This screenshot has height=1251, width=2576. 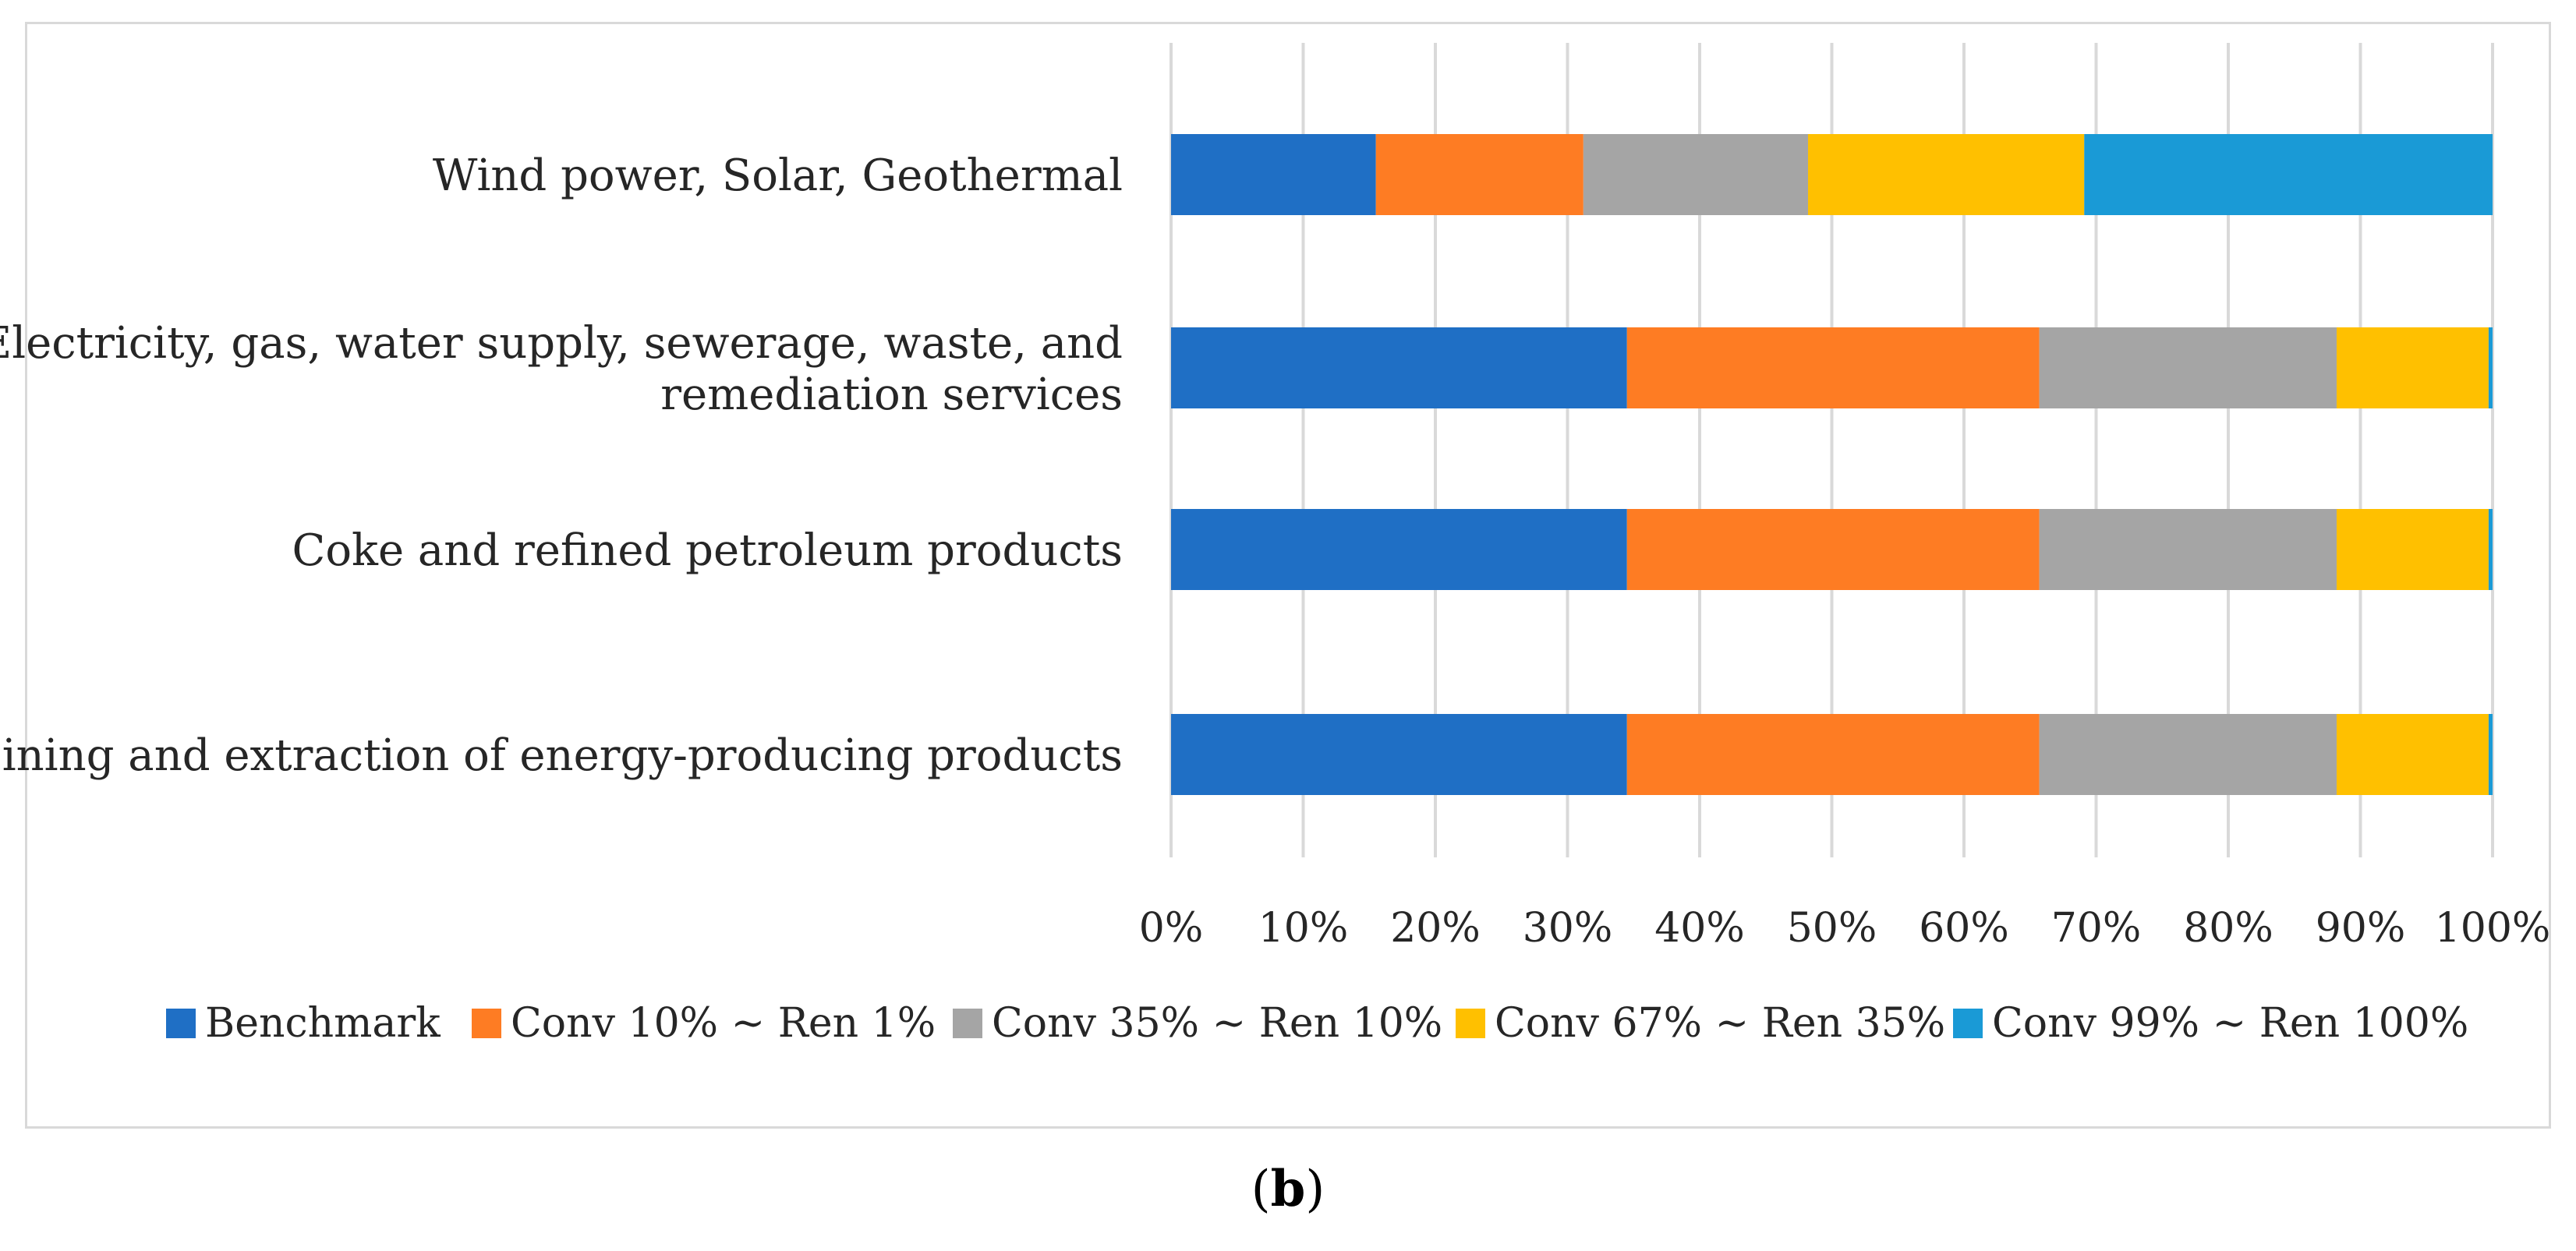 I want to click on legend-label: Benchmark, so click(x=323, y=1023).